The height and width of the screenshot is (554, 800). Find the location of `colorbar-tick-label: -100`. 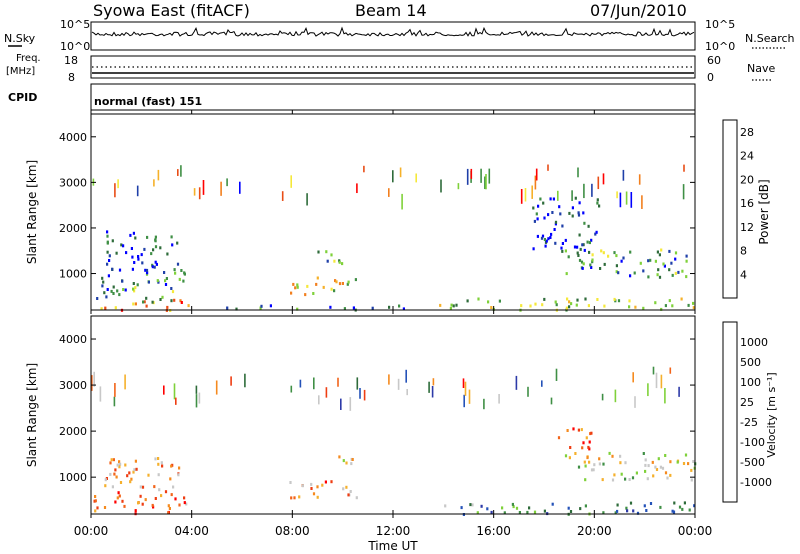

colorbar-tick-label: -100 is located at coordinates (752, 442).